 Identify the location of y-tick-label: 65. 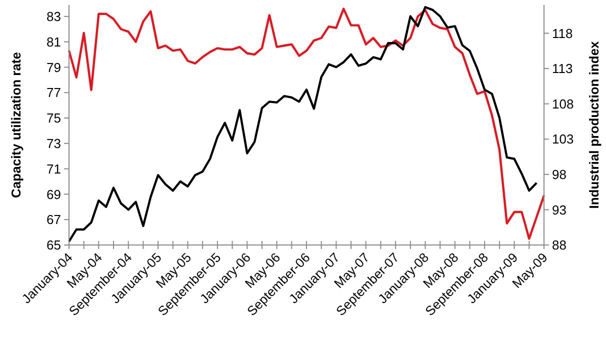
(53, 245).